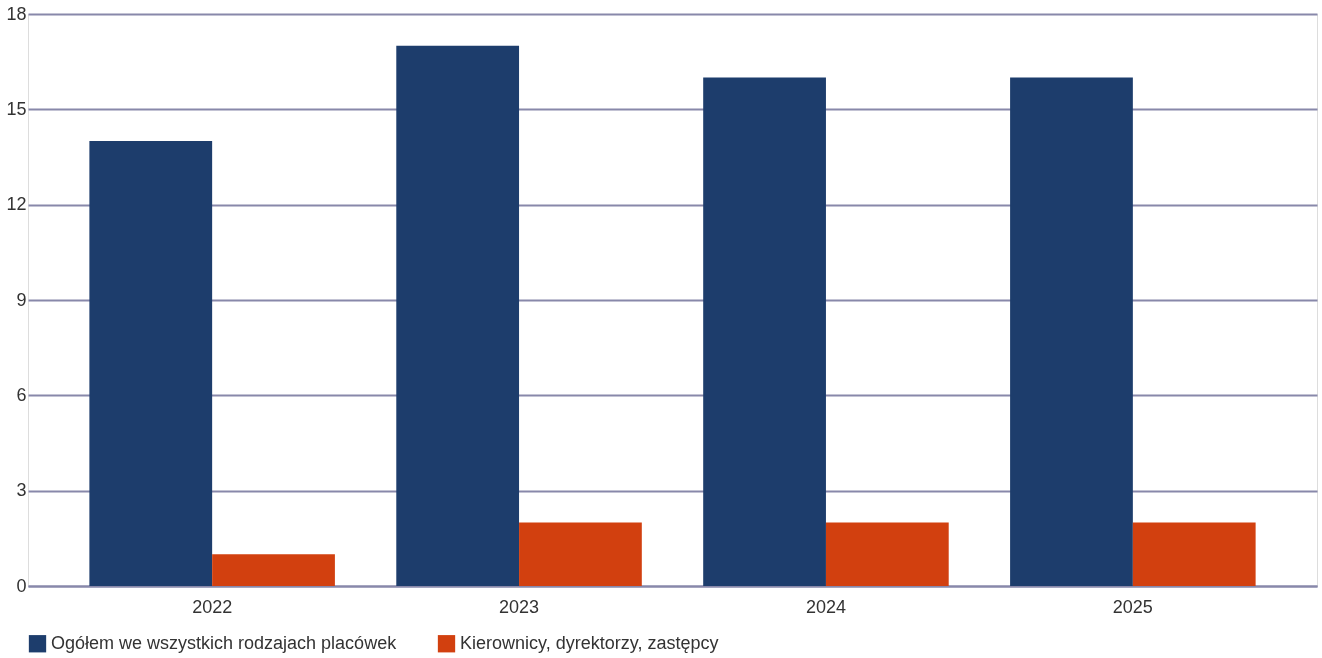 This screenshot has width=1322, height=658. Describe the element at coordinates (519, 606) in the screenshot. I see `x-tick-label: 2023` at that location.